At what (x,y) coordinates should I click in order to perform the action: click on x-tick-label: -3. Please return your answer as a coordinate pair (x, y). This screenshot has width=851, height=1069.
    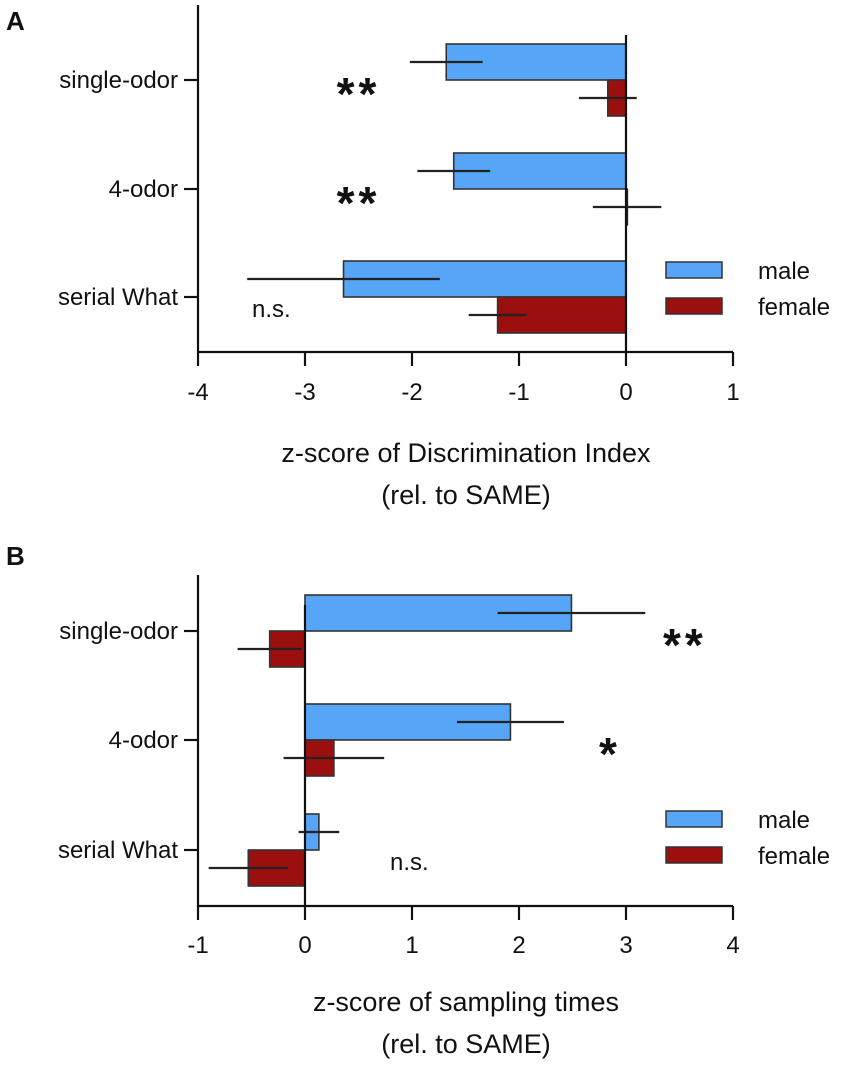
    Looking at the image, I should click on (304, 392).